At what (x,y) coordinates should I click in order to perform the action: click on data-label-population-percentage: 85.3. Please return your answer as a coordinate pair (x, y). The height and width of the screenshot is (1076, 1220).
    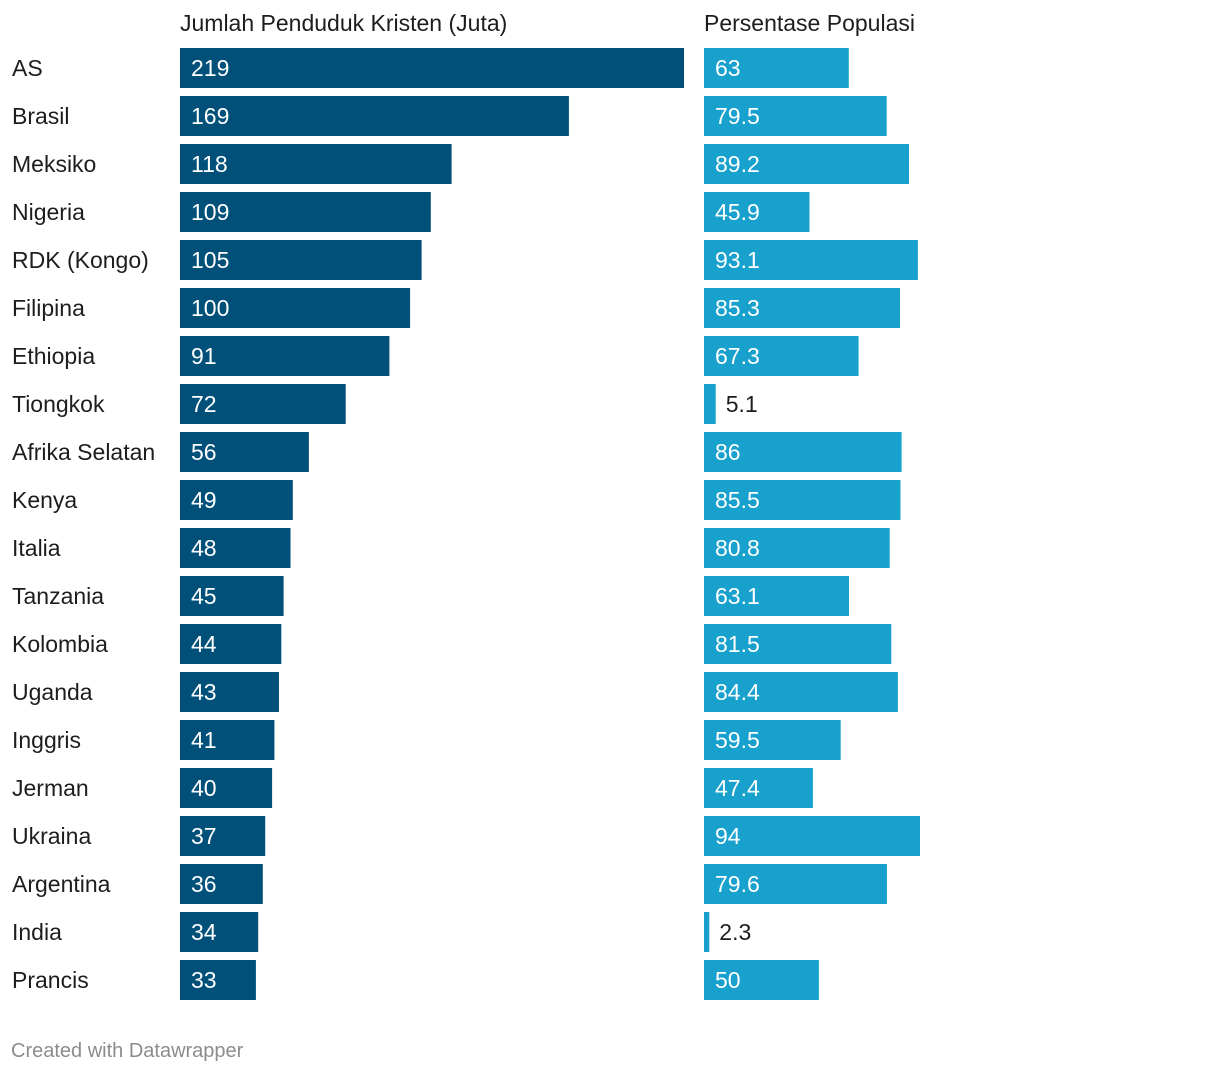
    Looking at the image, I should click on (737, 308).